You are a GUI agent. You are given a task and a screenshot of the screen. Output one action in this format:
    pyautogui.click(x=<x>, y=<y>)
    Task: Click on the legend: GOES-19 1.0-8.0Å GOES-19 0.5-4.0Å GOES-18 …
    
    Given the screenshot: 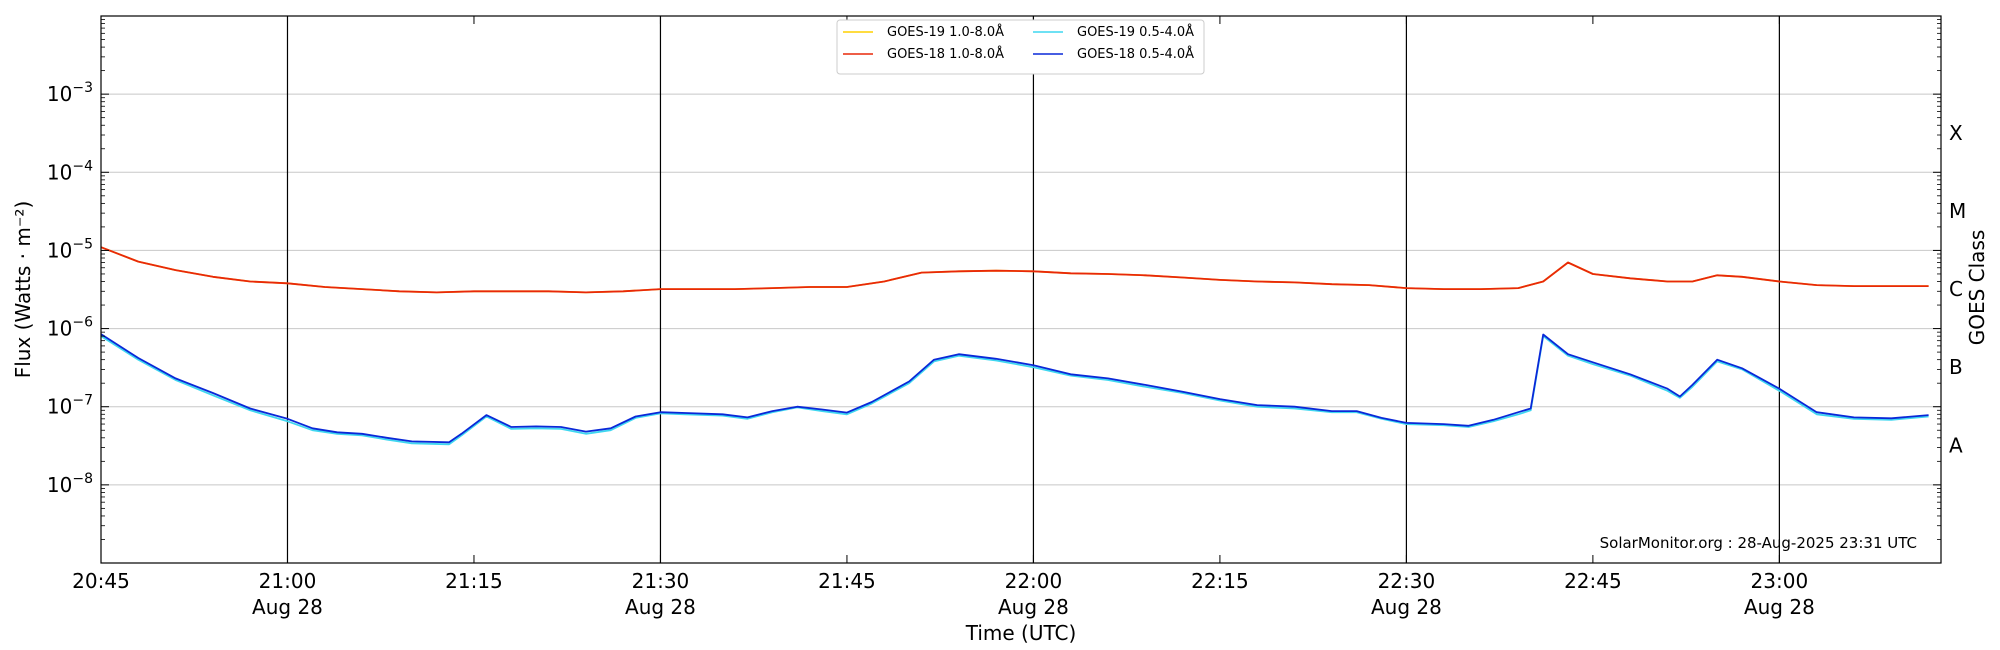 What is the action you would take?
    pyautogui.click(x=1020, y=47)
    